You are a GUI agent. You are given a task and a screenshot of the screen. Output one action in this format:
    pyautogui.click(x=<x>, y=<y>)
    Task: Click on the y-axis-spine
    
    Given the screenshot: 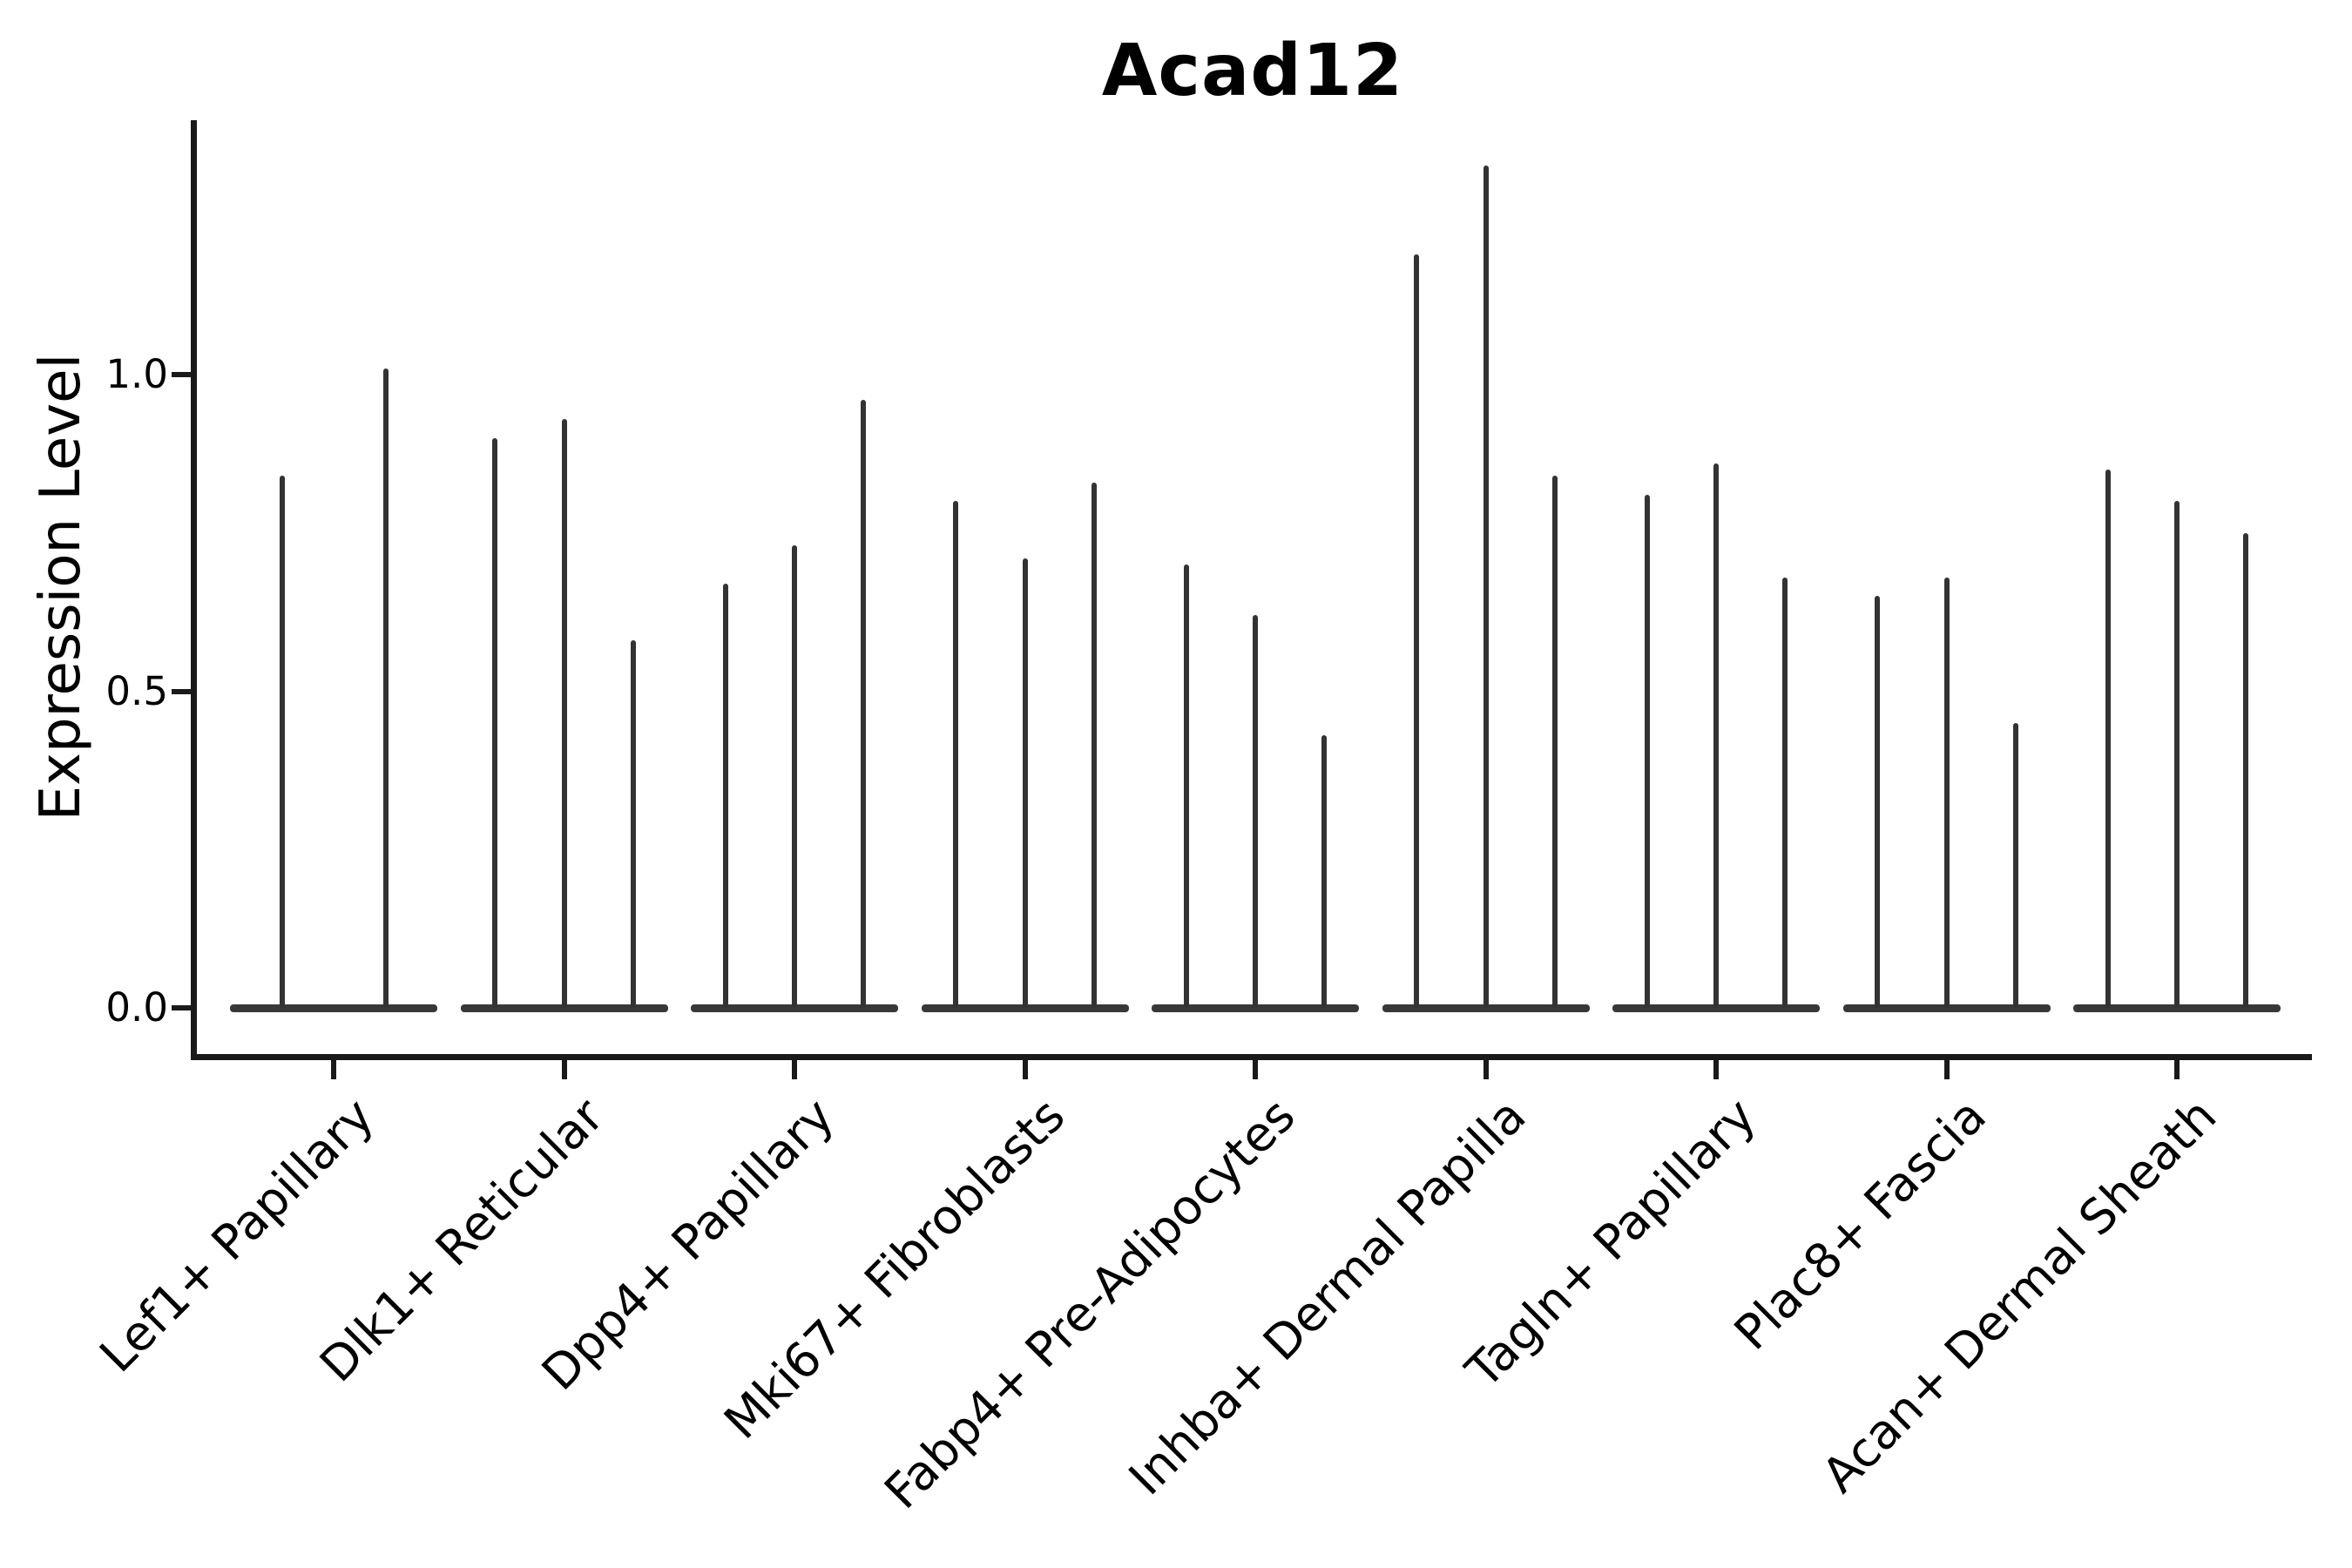 What is the action you would take?
    pyautogui.click(x=194, y=590)
    